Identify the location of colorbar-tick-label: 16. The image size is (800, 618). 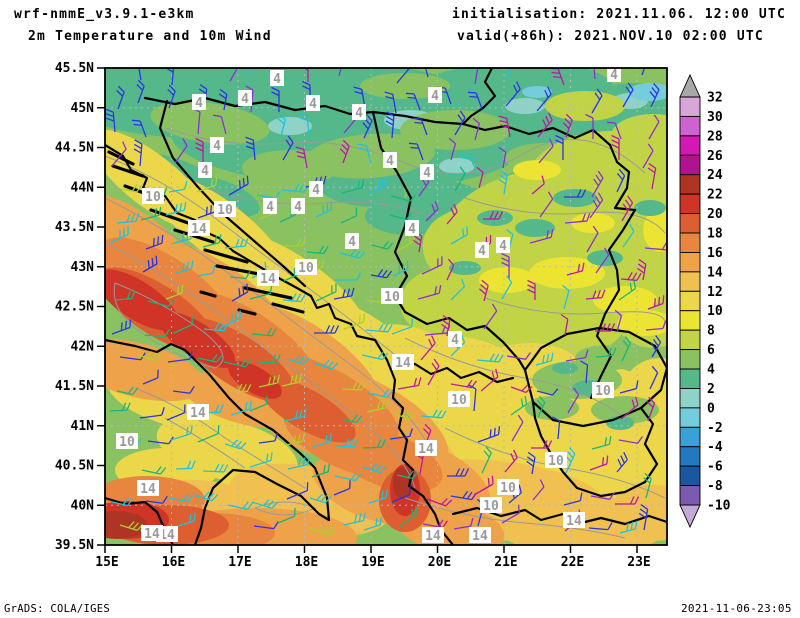
(715, 253).